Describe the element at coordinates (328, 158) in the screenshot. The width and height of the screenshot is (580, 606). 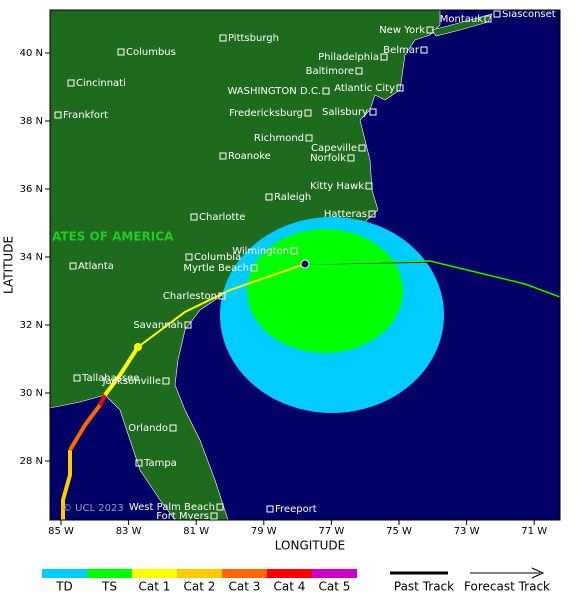
I see `city-label: Norfolk` at that location.